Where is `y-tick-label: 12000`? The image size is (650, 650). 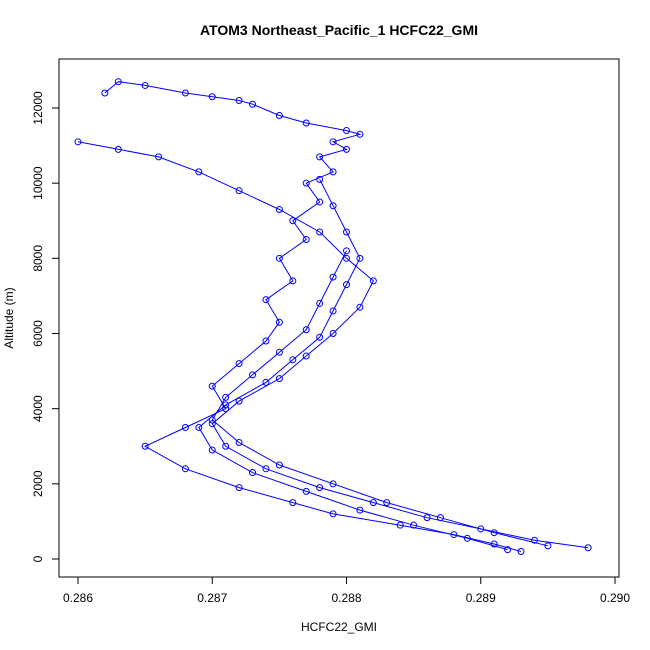 y-tick-label: 12000 is located at coordinates (38, 108).